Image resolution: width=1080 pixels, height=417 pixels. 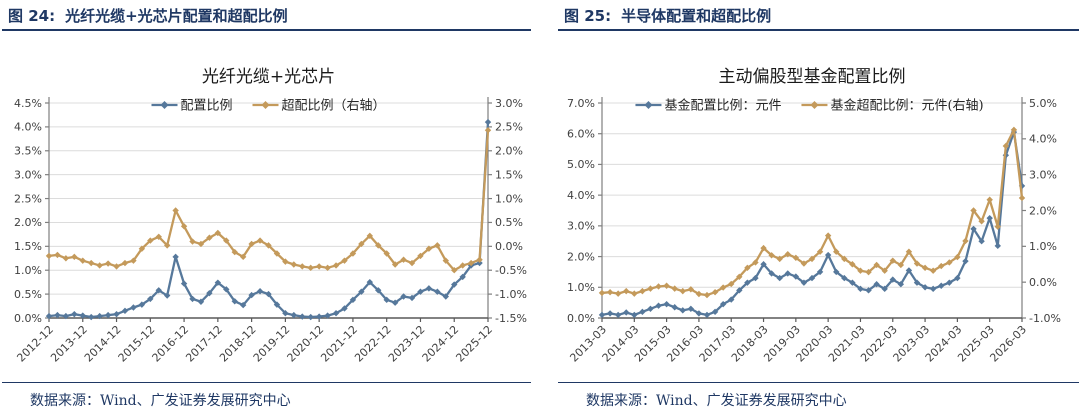 What do you see at coordinates (906, 105) in the screenshot?
I see `legend-label-1: 基金超配比例：元件(右轴)` at bounding box center [906, 105].